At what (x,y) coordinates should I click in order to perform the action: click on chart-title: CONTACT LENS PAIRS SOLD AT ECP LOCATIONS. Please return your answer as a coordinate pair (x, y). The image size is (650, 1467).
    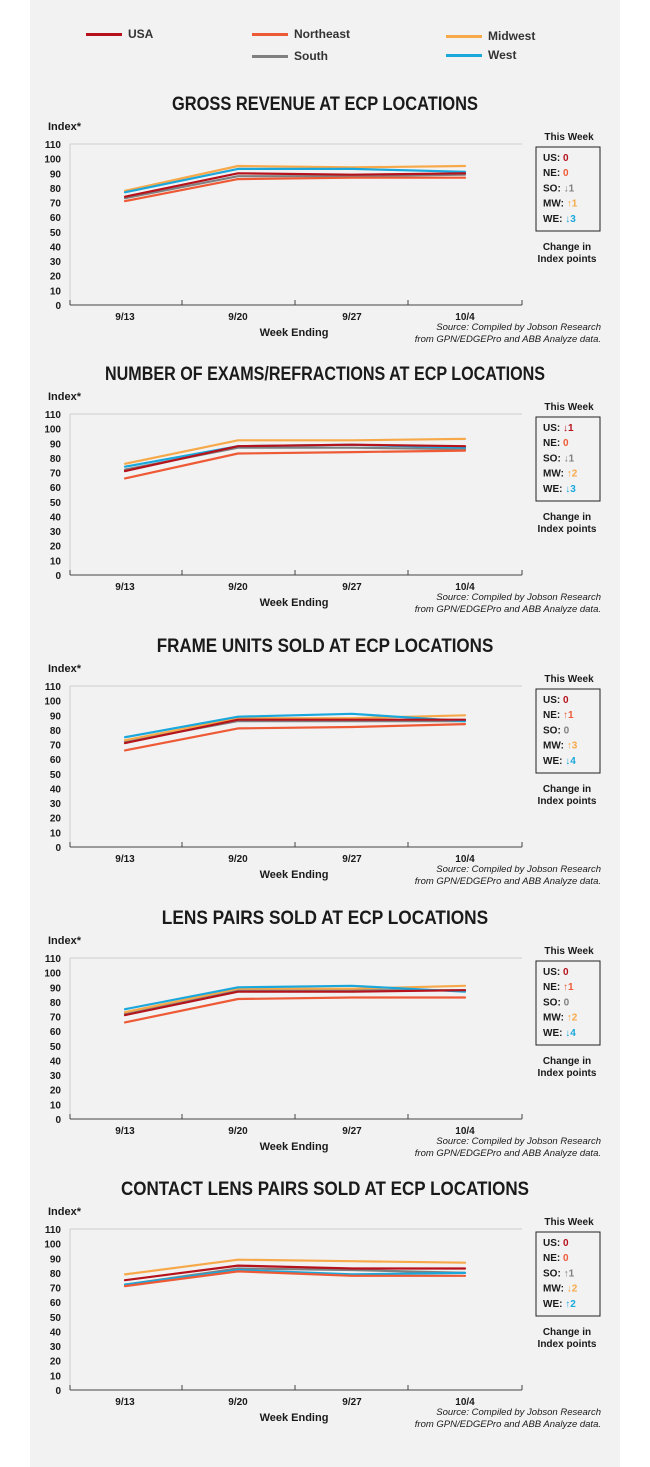
    Looking at the image, I should click on (325, 1189).